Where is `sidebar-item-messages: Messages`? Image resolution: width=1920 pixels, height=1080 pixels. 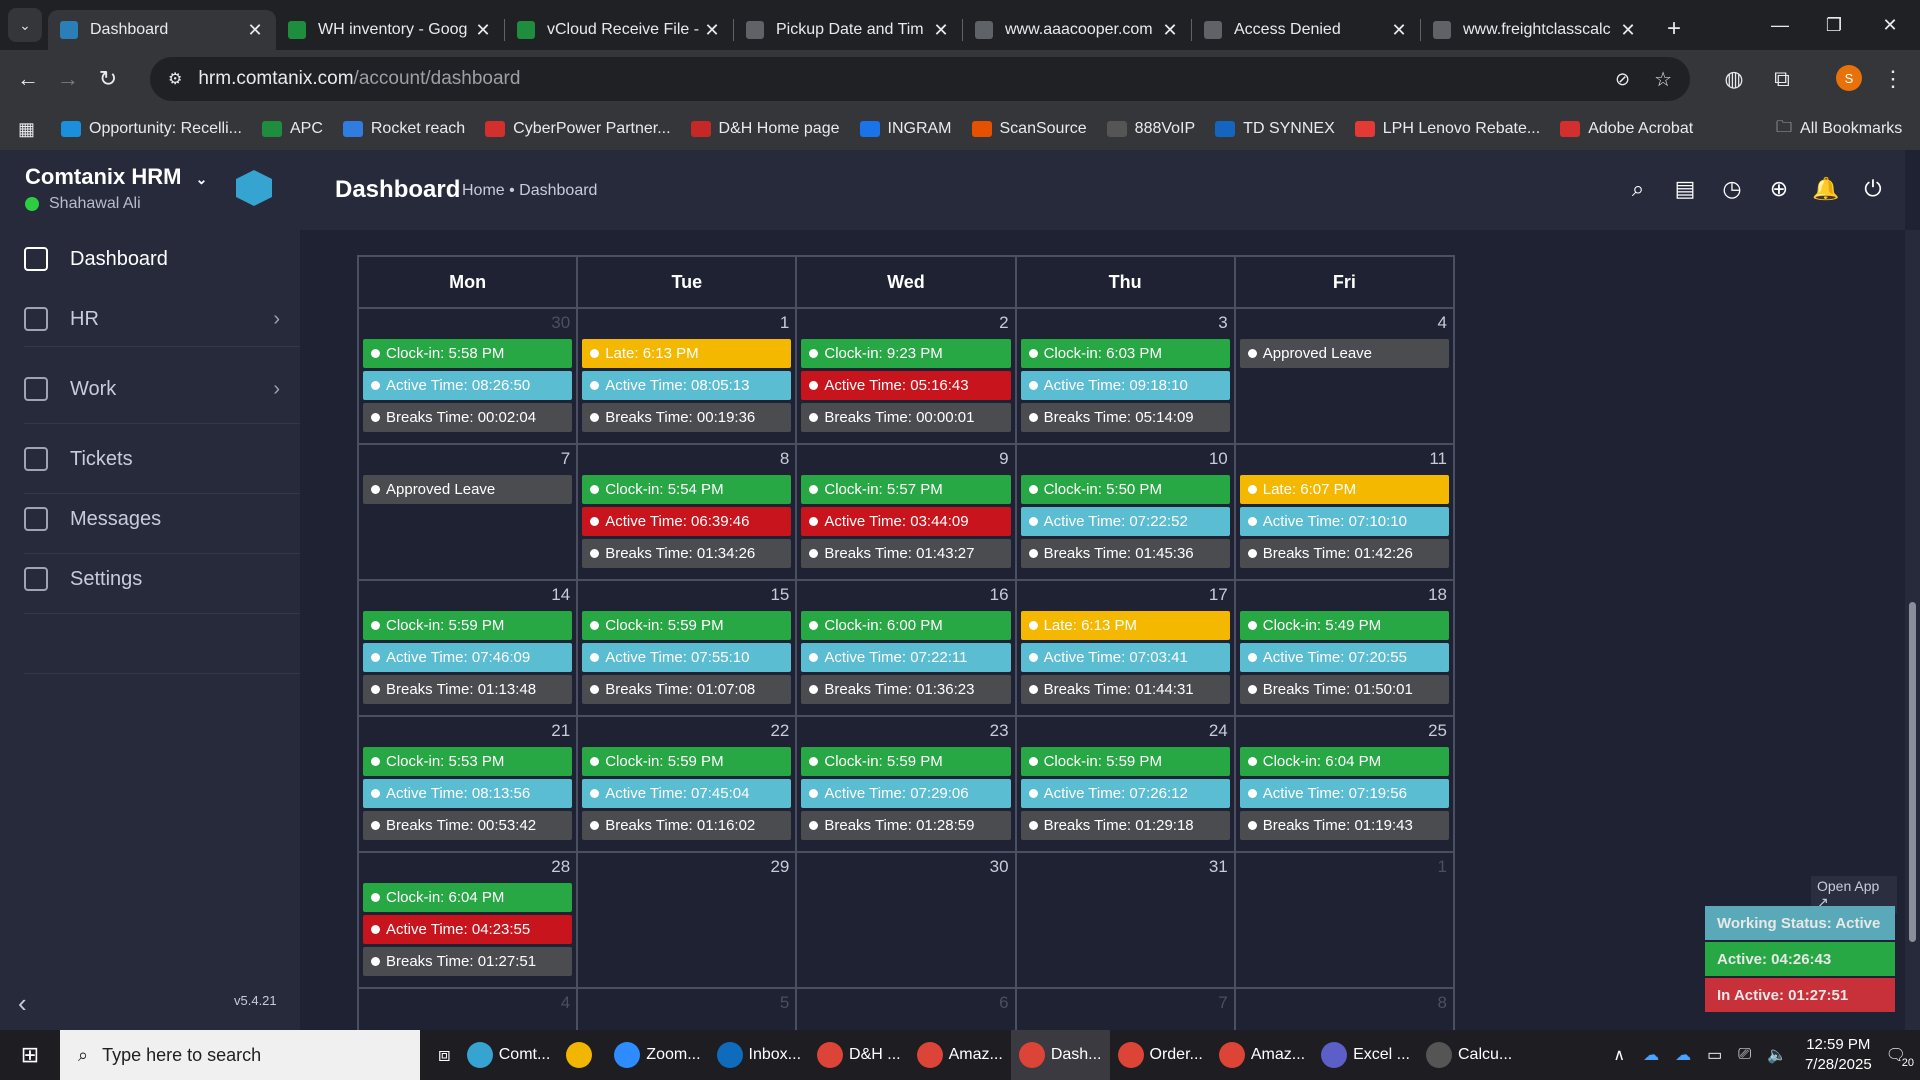 sidebar-item-messages: Messages is located at coordinates (150, 519).